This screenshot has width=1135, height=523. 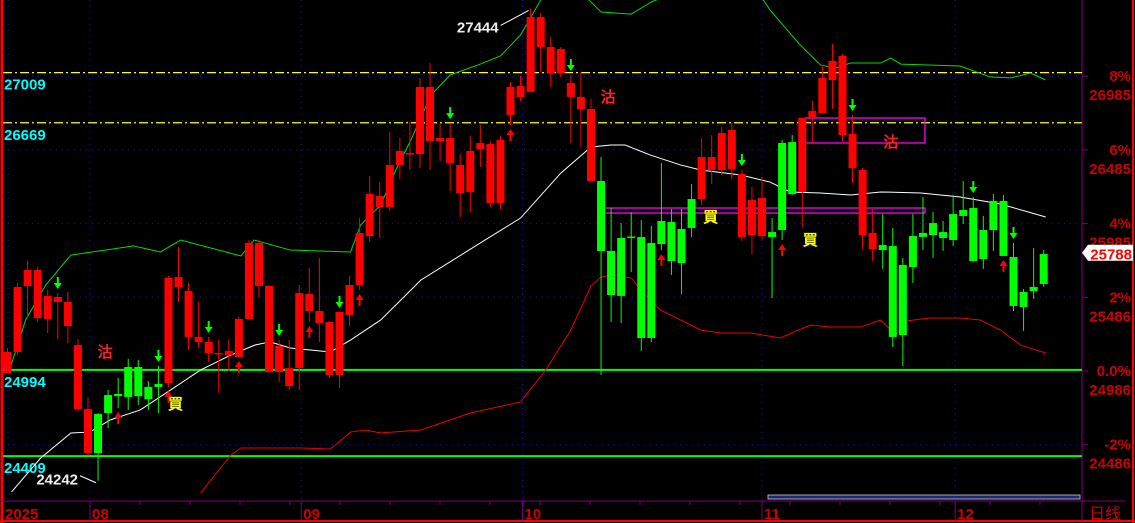 I want to click on scrollbar, so click(x=924, y=497).